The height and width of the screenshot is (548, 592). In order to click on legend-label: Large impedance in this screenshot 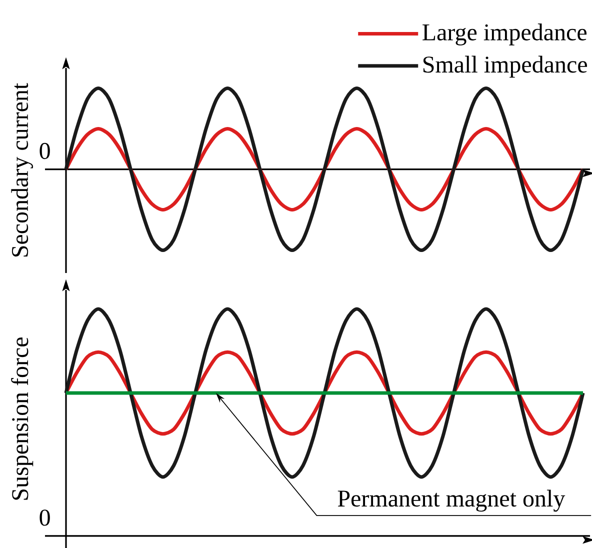, I will do `click(504, 35)`.